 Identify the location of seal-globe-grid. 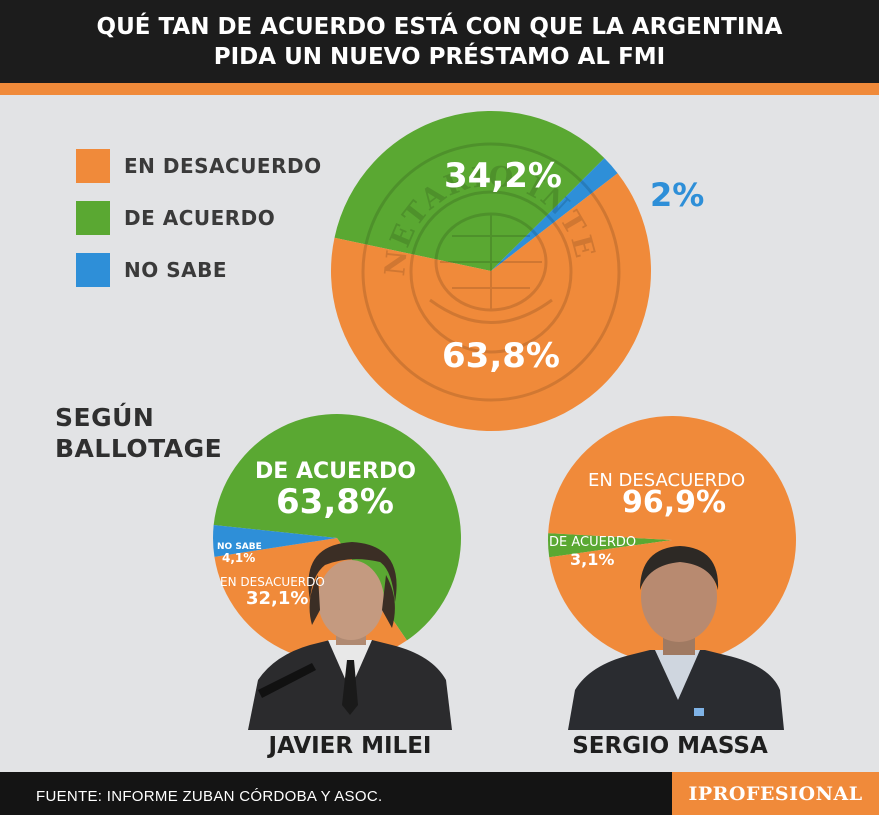
(491, 262).